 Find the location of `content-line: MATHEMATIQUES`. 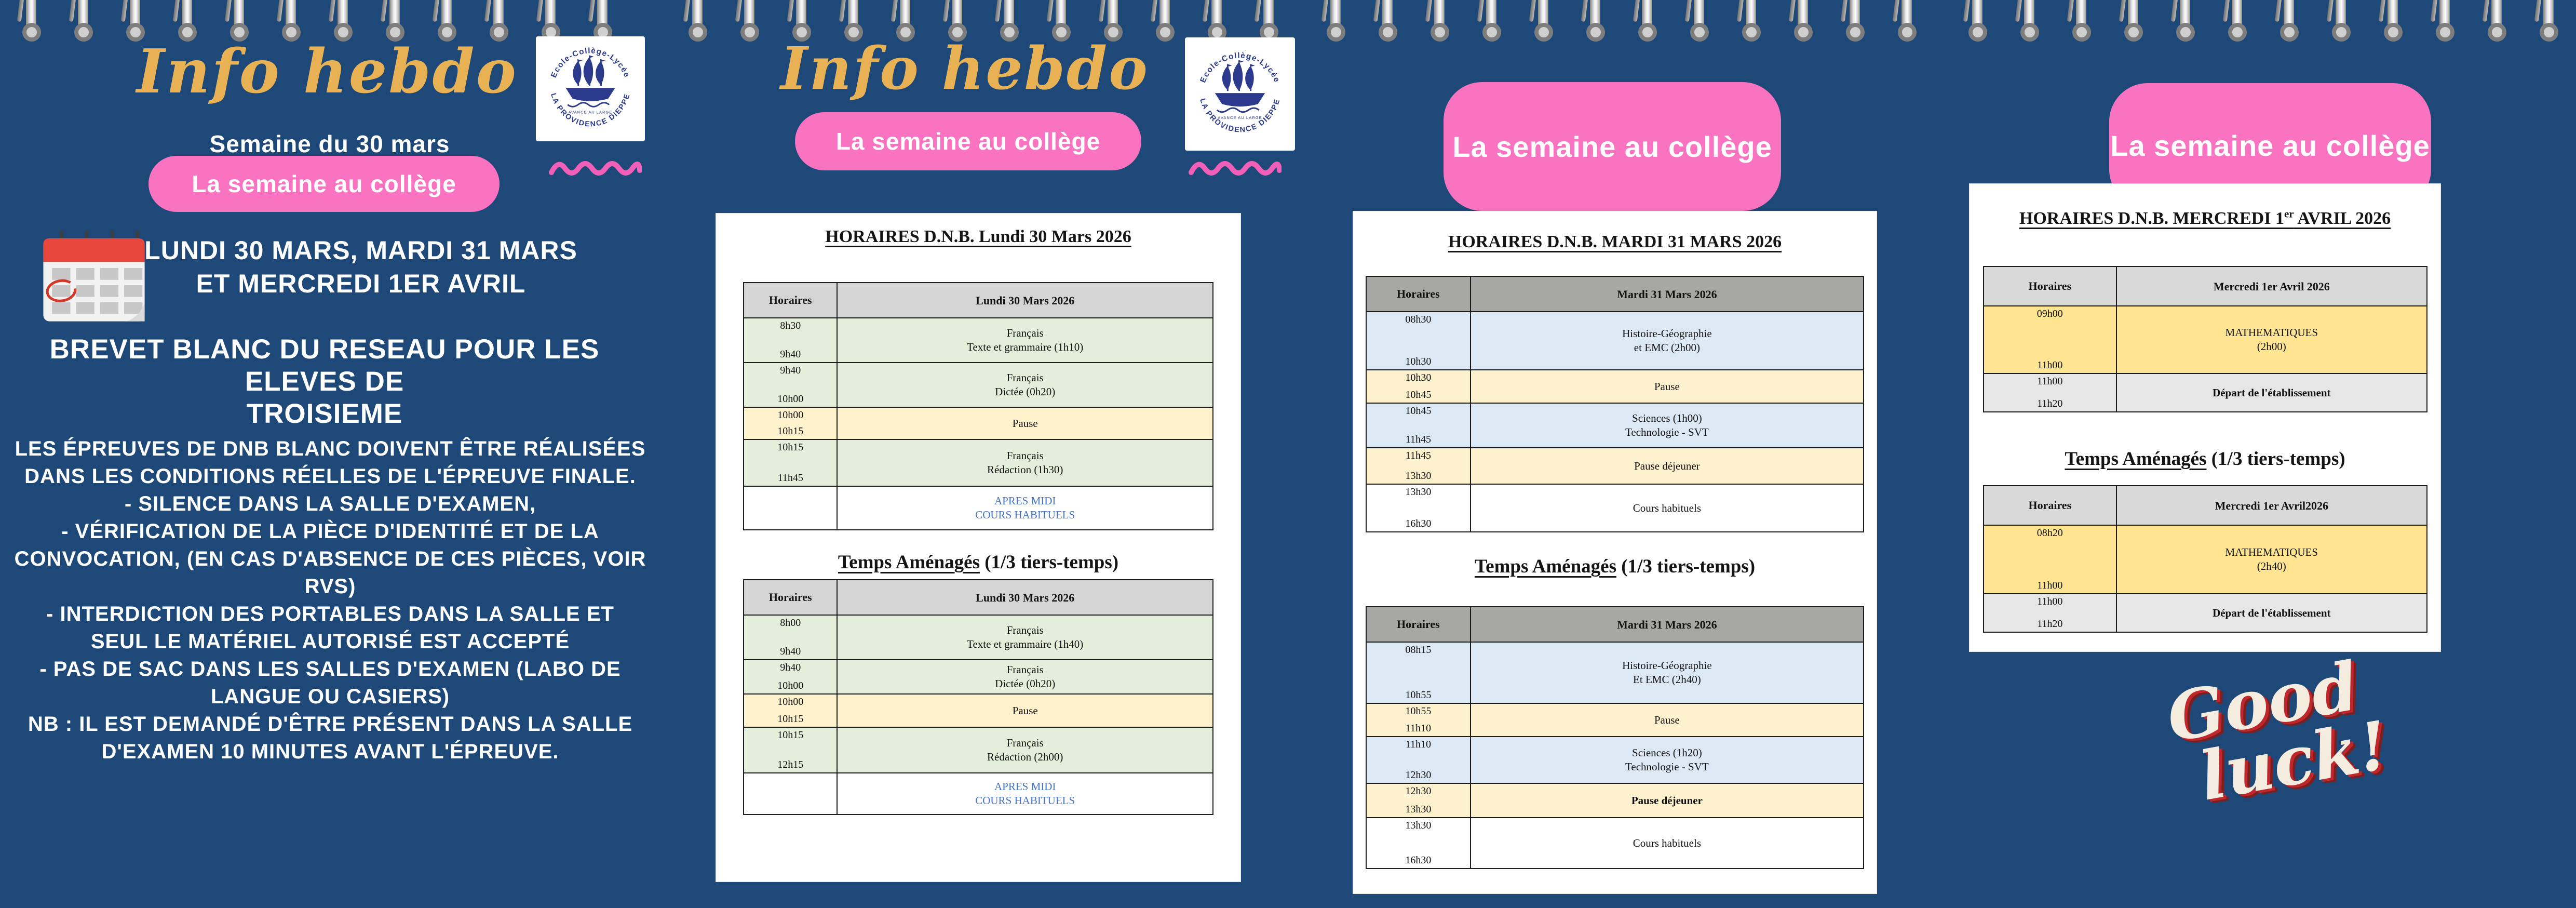

content-line: MATHEMATIQUES is located at coordinates (2271, 332).